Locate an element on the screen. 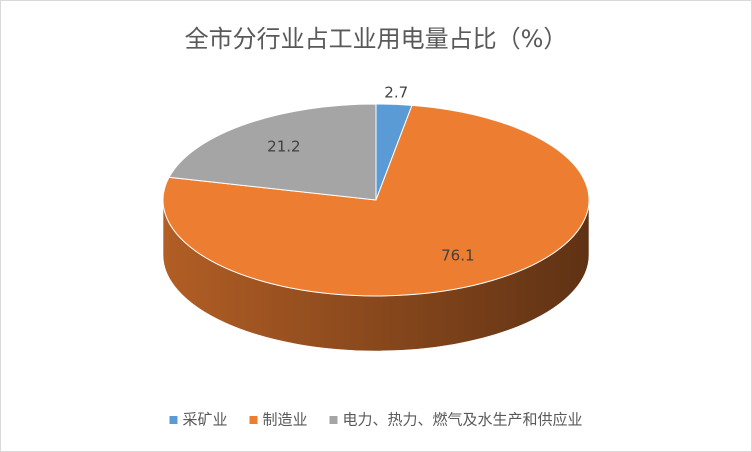  legend-label: 制造业 is located at coordinates (284, 420).